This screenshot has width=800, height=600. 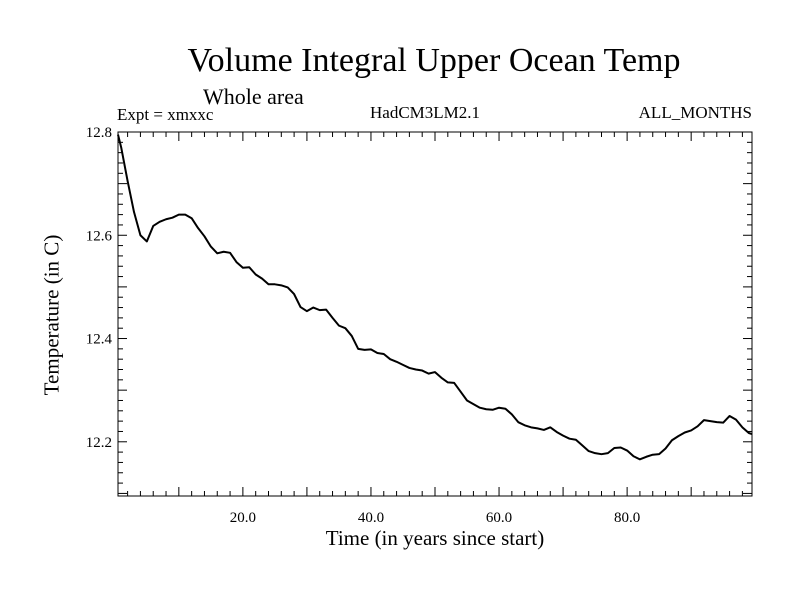 I want to click on chart-subtitle: Whole area, so click(x=253, y=96).